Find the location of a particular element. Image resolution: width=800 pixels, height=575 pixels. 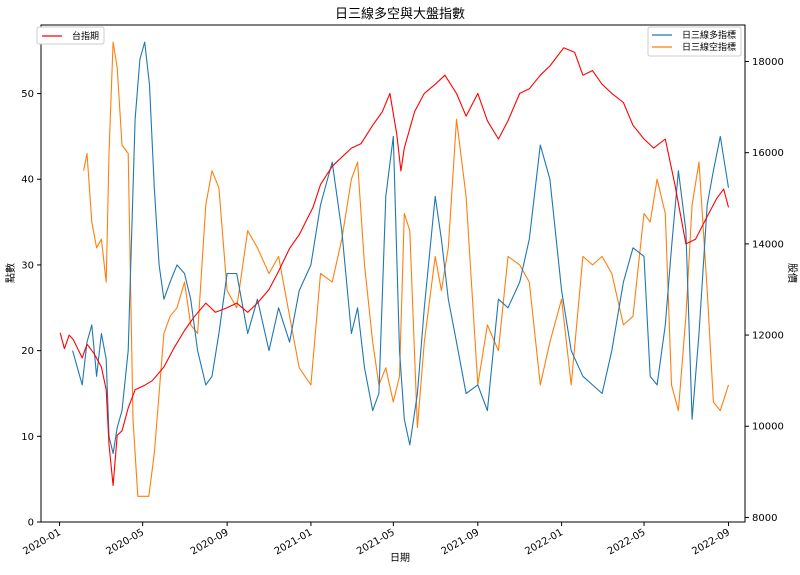

legend-right: 日三線多指標 日三線空指標 is located at coordinates (694, 41).